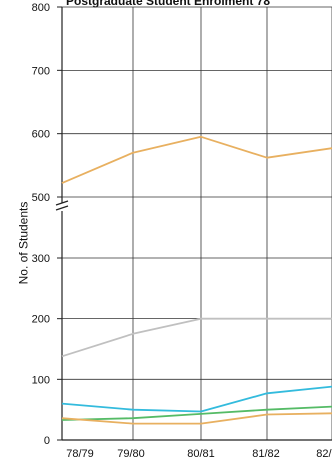  What do you see at coordinates (168, 4) in the screenshot?
I see `chart-title: Postgraduate Student Enrolment 78` at bounding box center [168, 4].